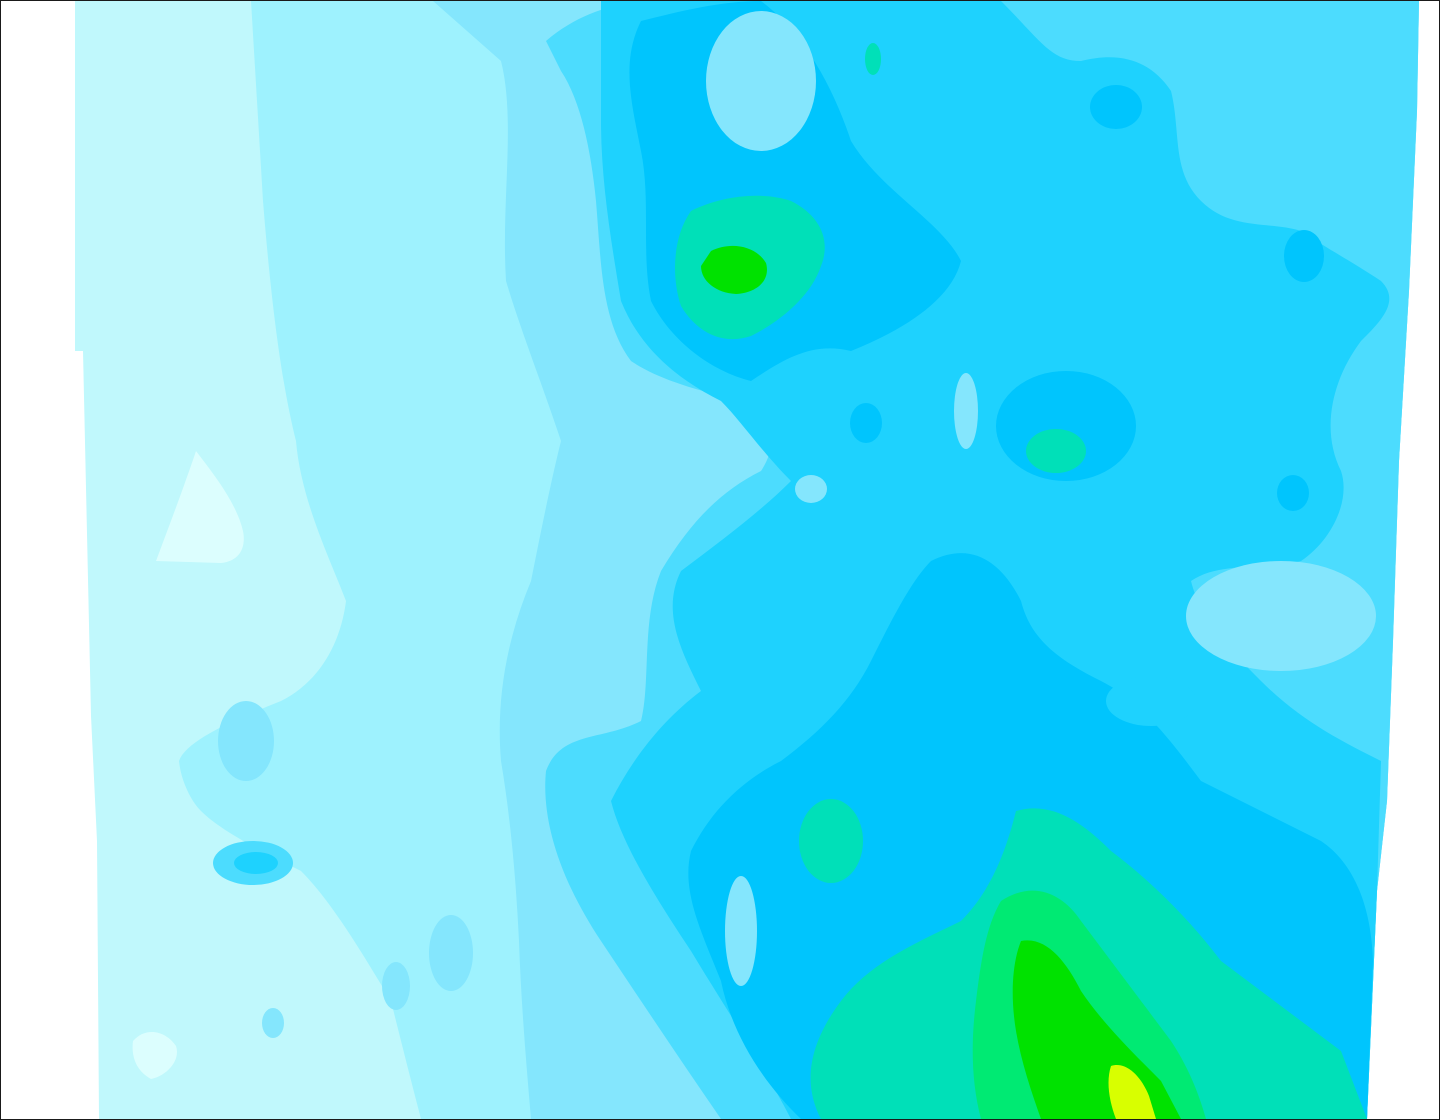  Describe the element at coordinates (154, 1055) in the screenshot. I see `contour-pocket-southwest` at that location.